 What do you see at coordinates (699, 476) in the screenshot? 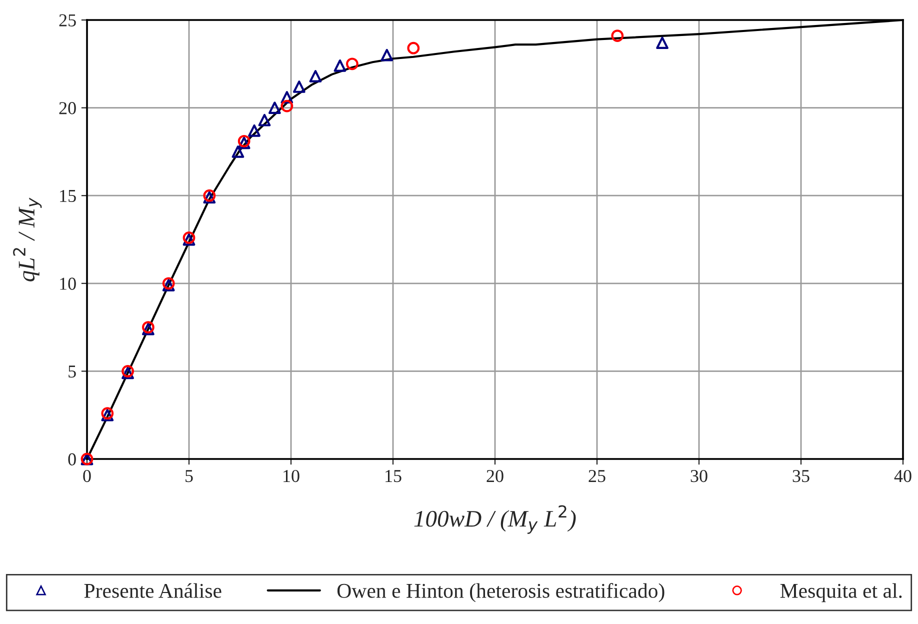
I see `x-tick-label: 30` at bounding box center [699, 476].